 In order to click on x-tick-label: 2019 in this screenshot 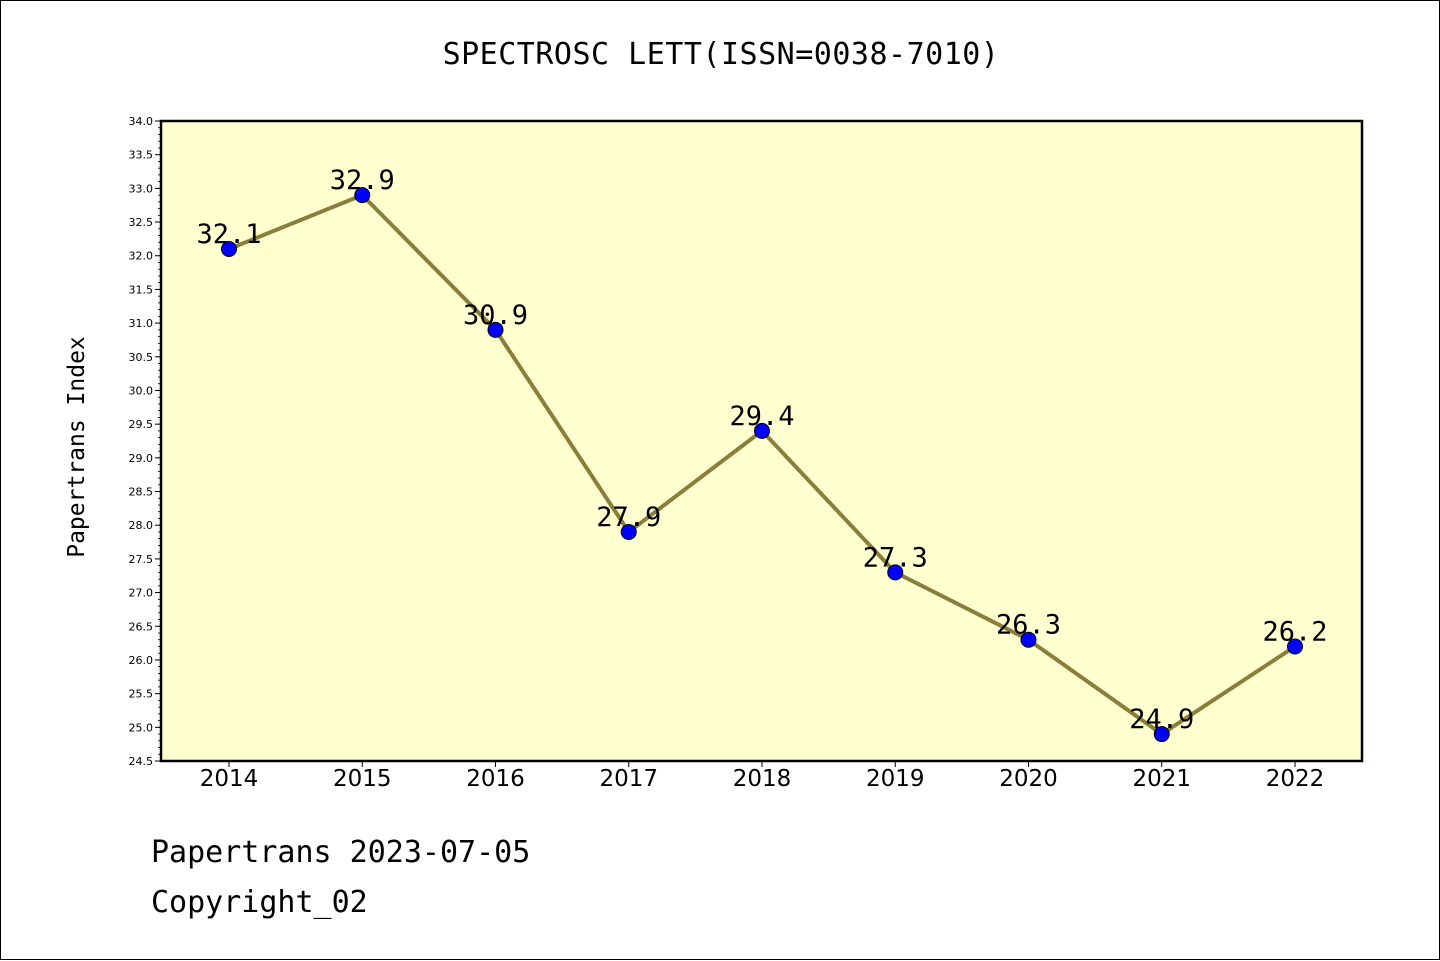, I will do `click(895, 779)`.